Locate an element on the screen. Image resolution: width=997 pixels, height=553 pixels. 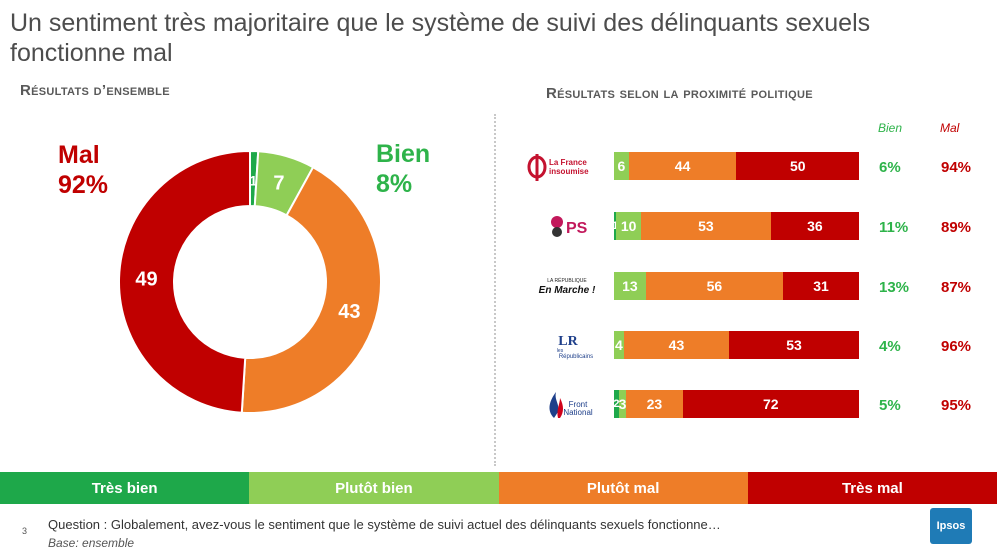
segment-plutot-bien: 6 is located at coordinates (621, 166).